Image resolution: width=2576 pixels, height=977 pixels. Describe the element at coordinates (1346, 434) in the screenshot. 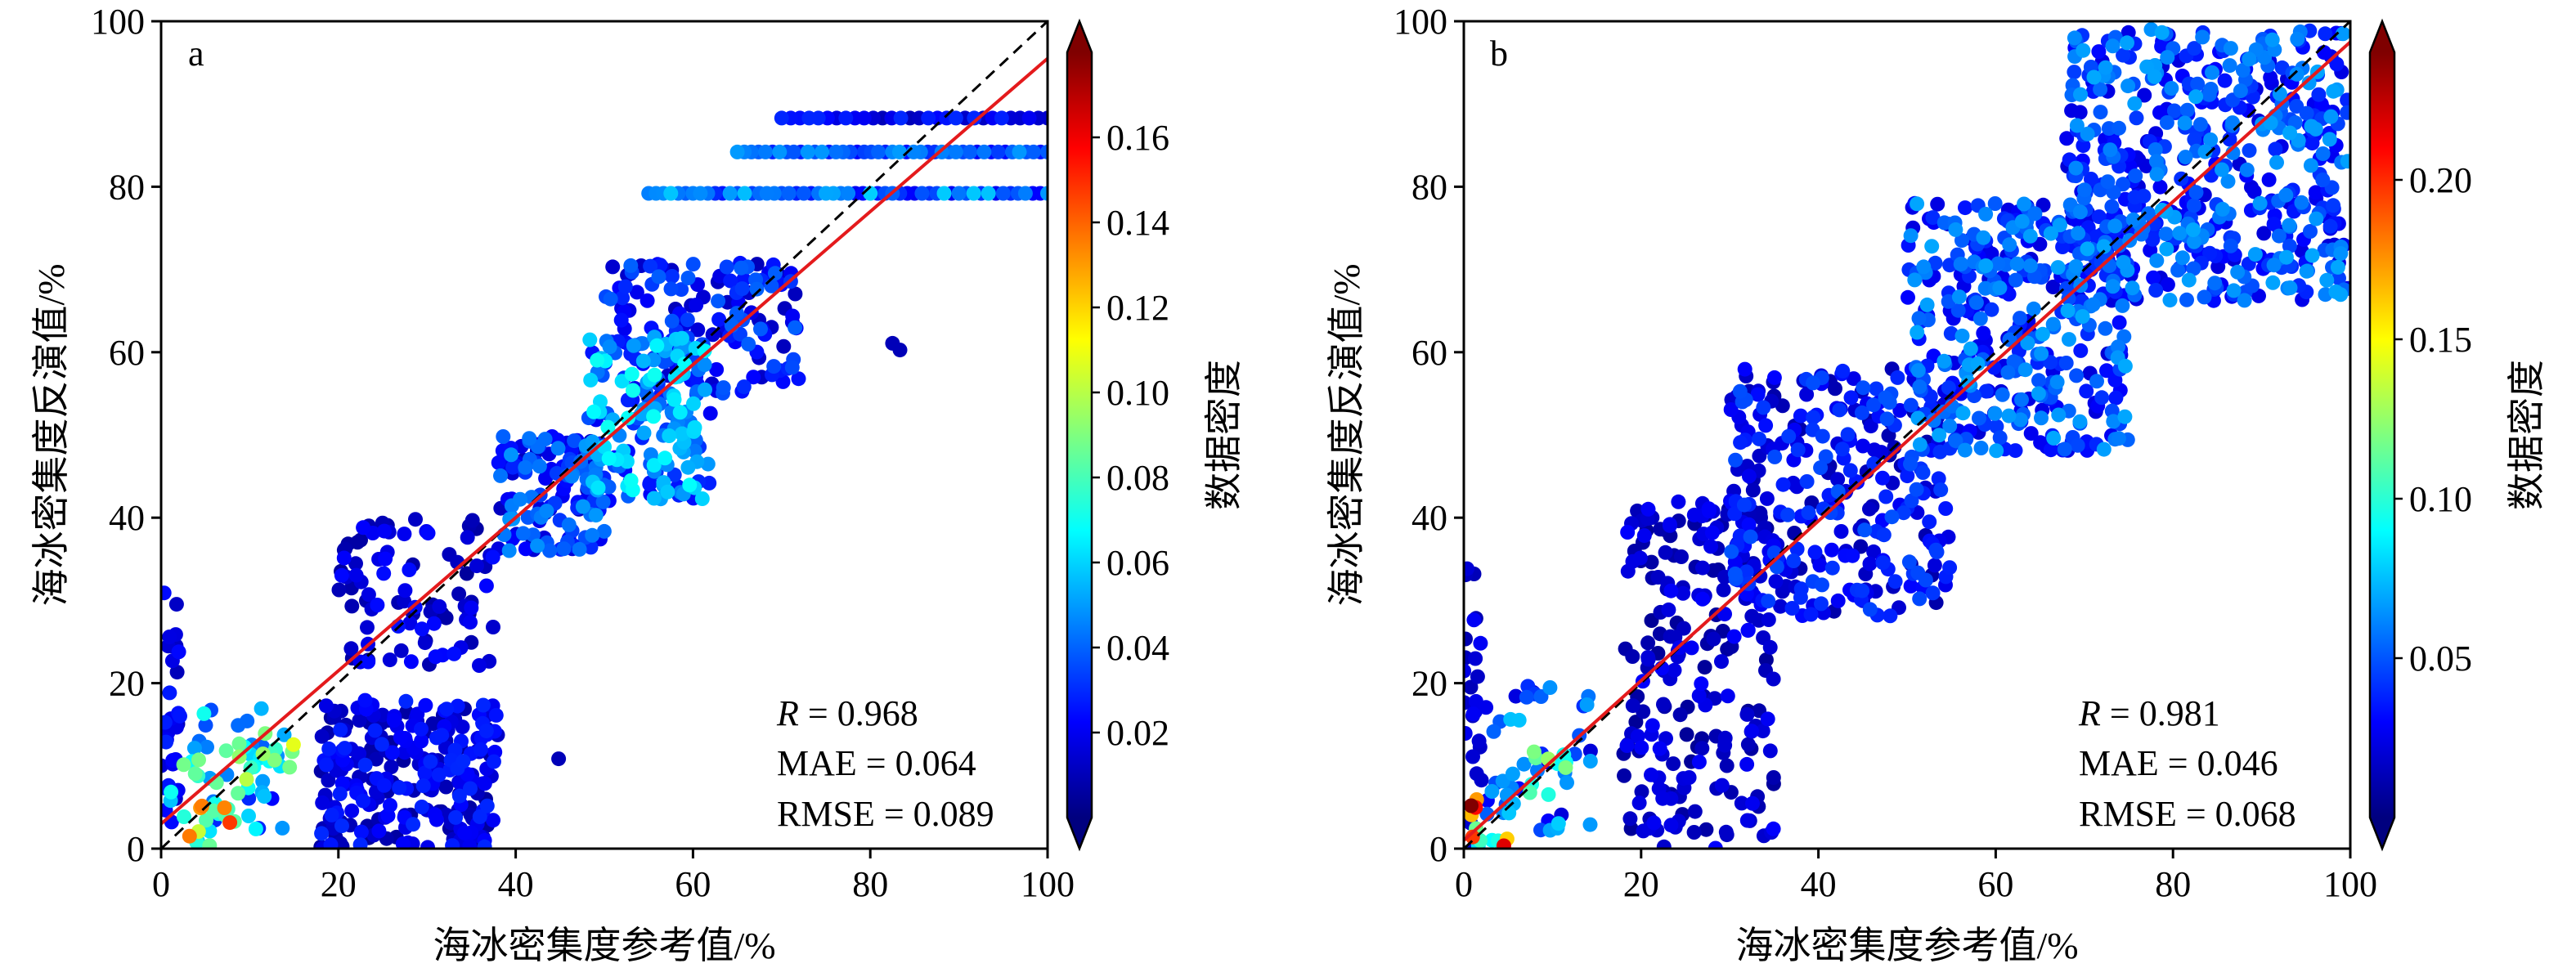

I see `panel-b-ylabel: 海冰密集度反演值/%` at that location.